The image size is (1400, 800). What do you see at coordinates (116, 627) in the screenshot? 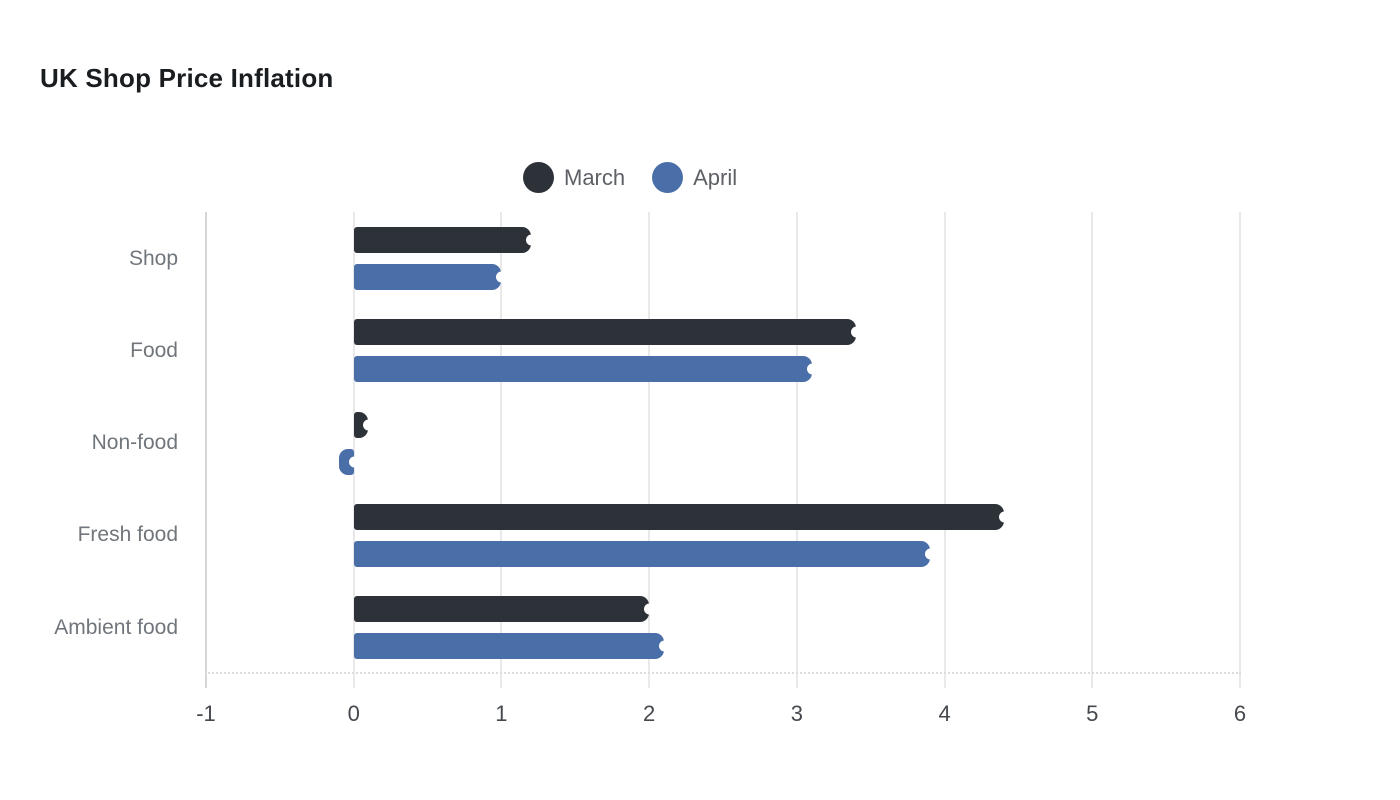
I see `category-label-ambient-food: Ambient food` at bounding box center [116, 627].